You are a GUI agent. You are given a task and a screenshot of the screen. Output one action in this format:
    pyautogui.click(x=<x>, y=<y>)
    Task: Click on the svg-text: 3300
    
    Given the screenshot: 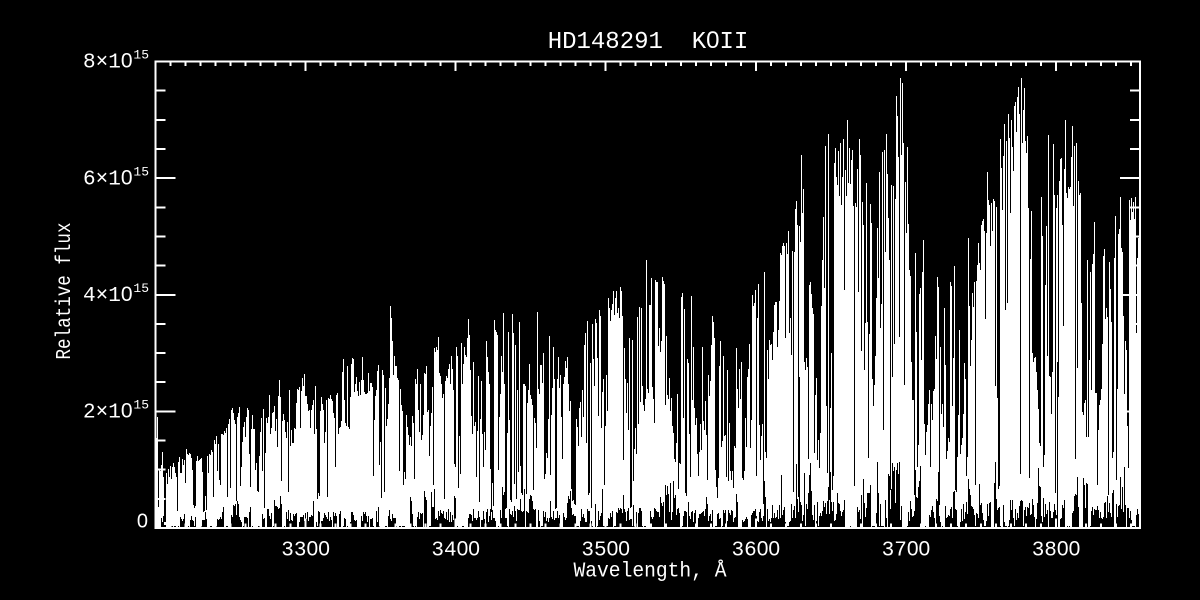 What is the action you would take?
    pyautogui.click(x=305, y=550)
    